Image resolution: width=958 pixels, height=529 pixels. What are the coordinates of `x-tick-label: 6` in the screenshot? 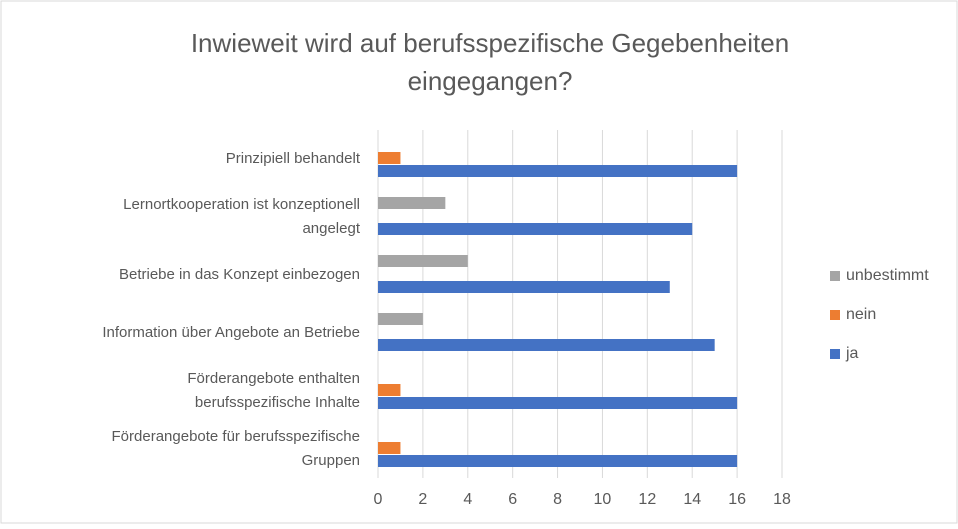 It's located at (512, 499).